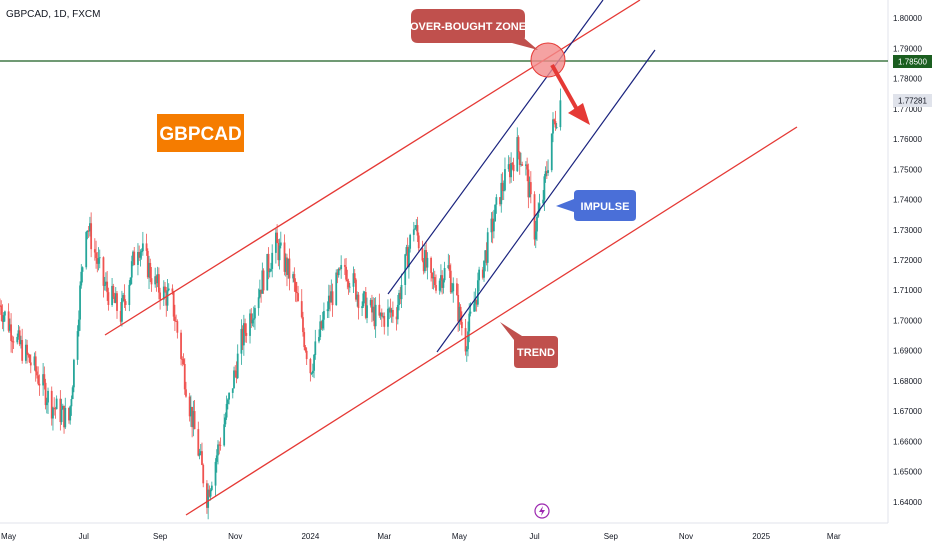 The height and width of the screenshot is (550, 932). What do you see at coordinates (529, 345) in the screenshot?
I see `annotation-trend-box: TREND` at bounding box center [529, 345].